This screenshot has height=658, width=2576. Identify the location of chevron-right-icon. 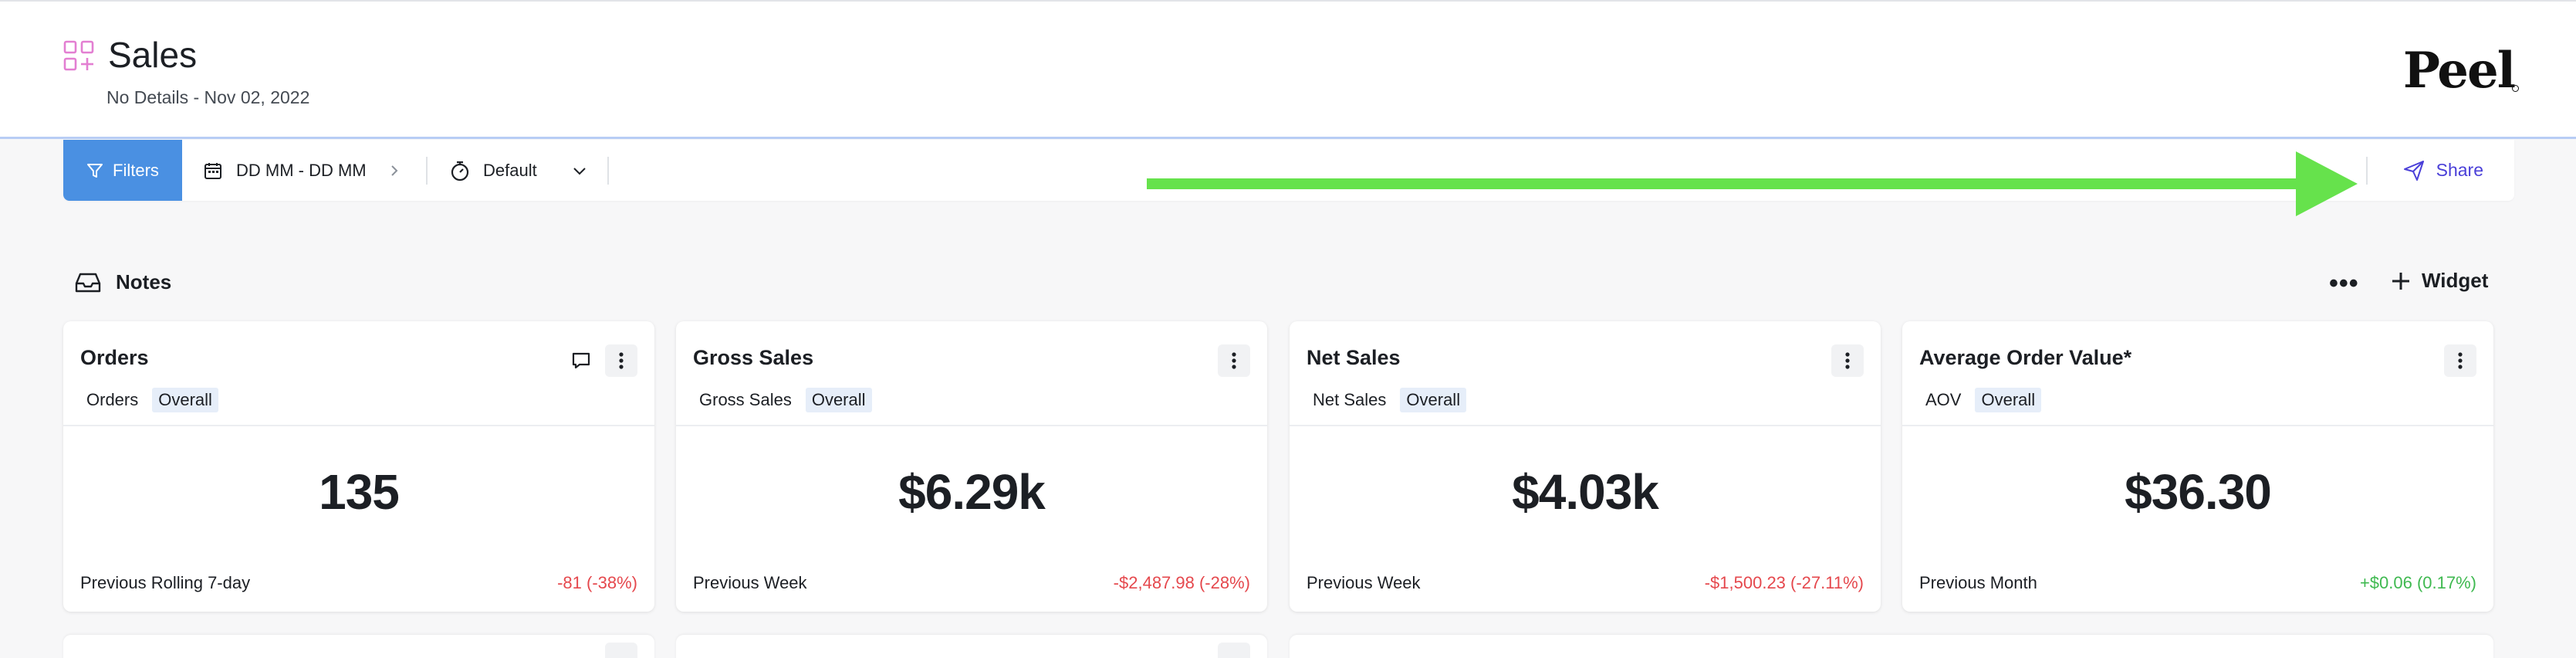
(394, 170).